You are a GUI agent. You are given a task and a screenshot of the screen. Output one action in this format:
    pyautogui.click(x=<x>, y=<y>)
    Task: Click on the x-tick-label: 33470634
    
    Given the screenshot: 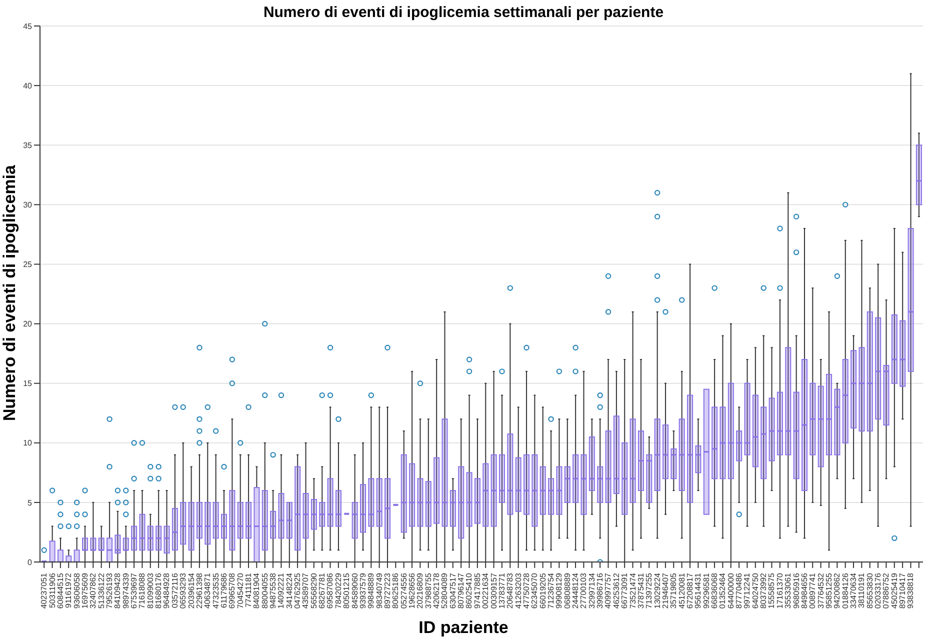 What is the action you would take?
    pyautogui.click(x=853, y=590)
    